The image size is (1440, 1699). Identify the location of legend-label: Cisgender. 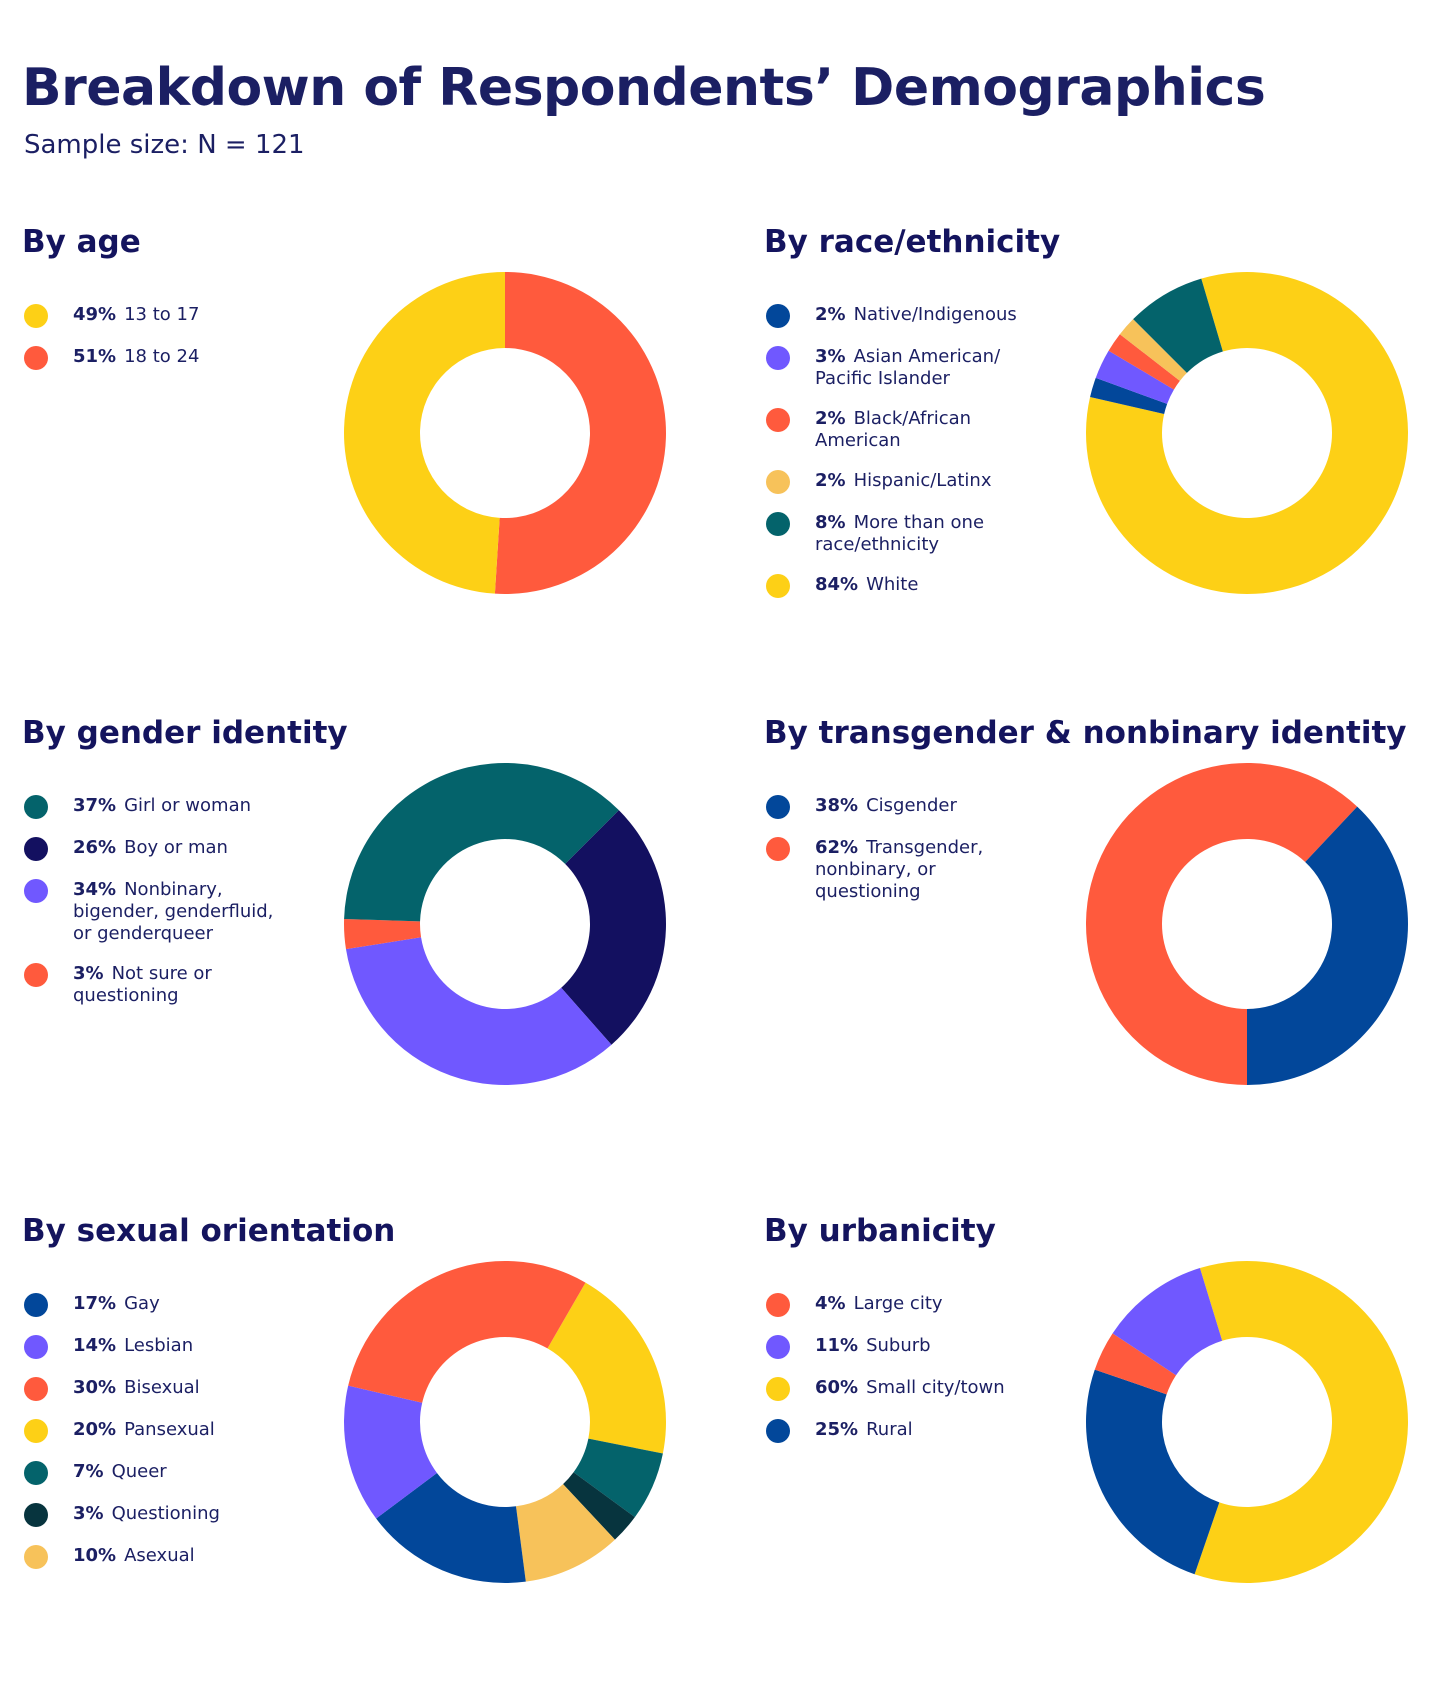
(911, 805).